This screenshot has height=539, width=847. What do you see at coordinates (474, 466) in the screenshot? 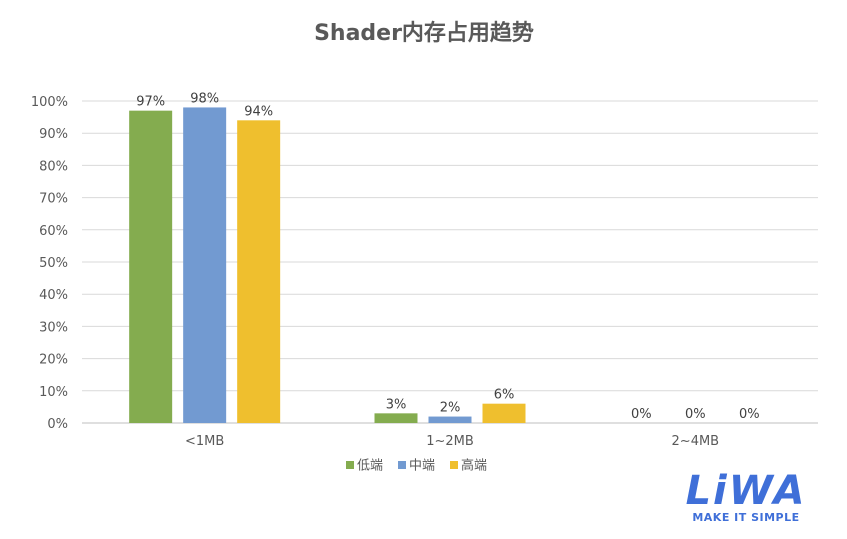
I see `legend-entry: 高端` at bounding box center [474, 466].